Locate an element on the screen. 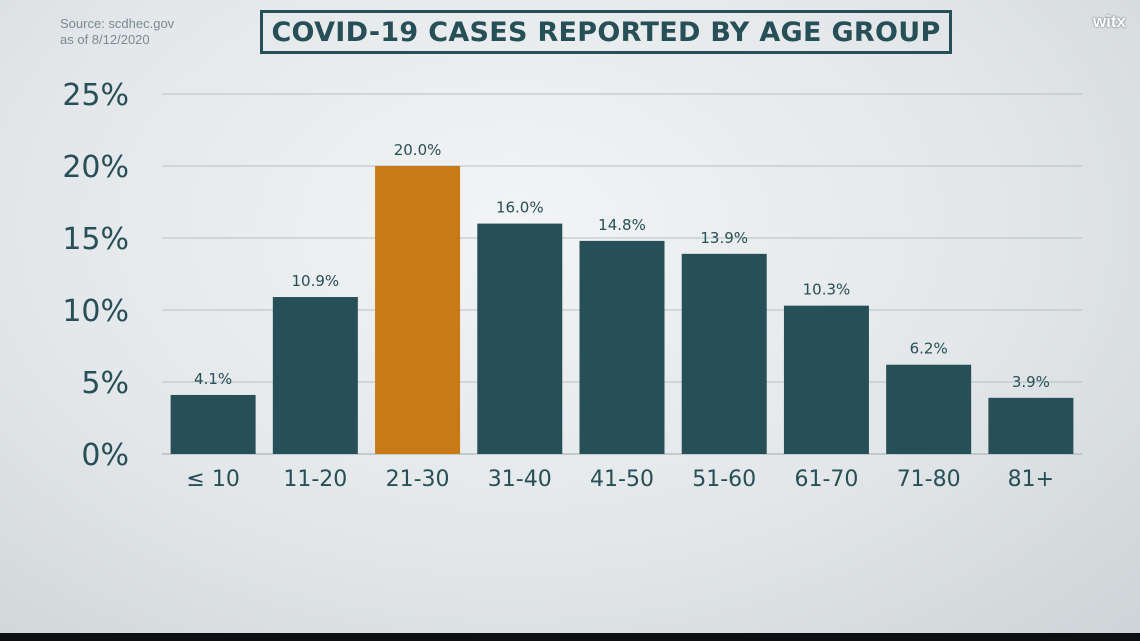  data-label: 13.9% is located at coordinates (724, 238).